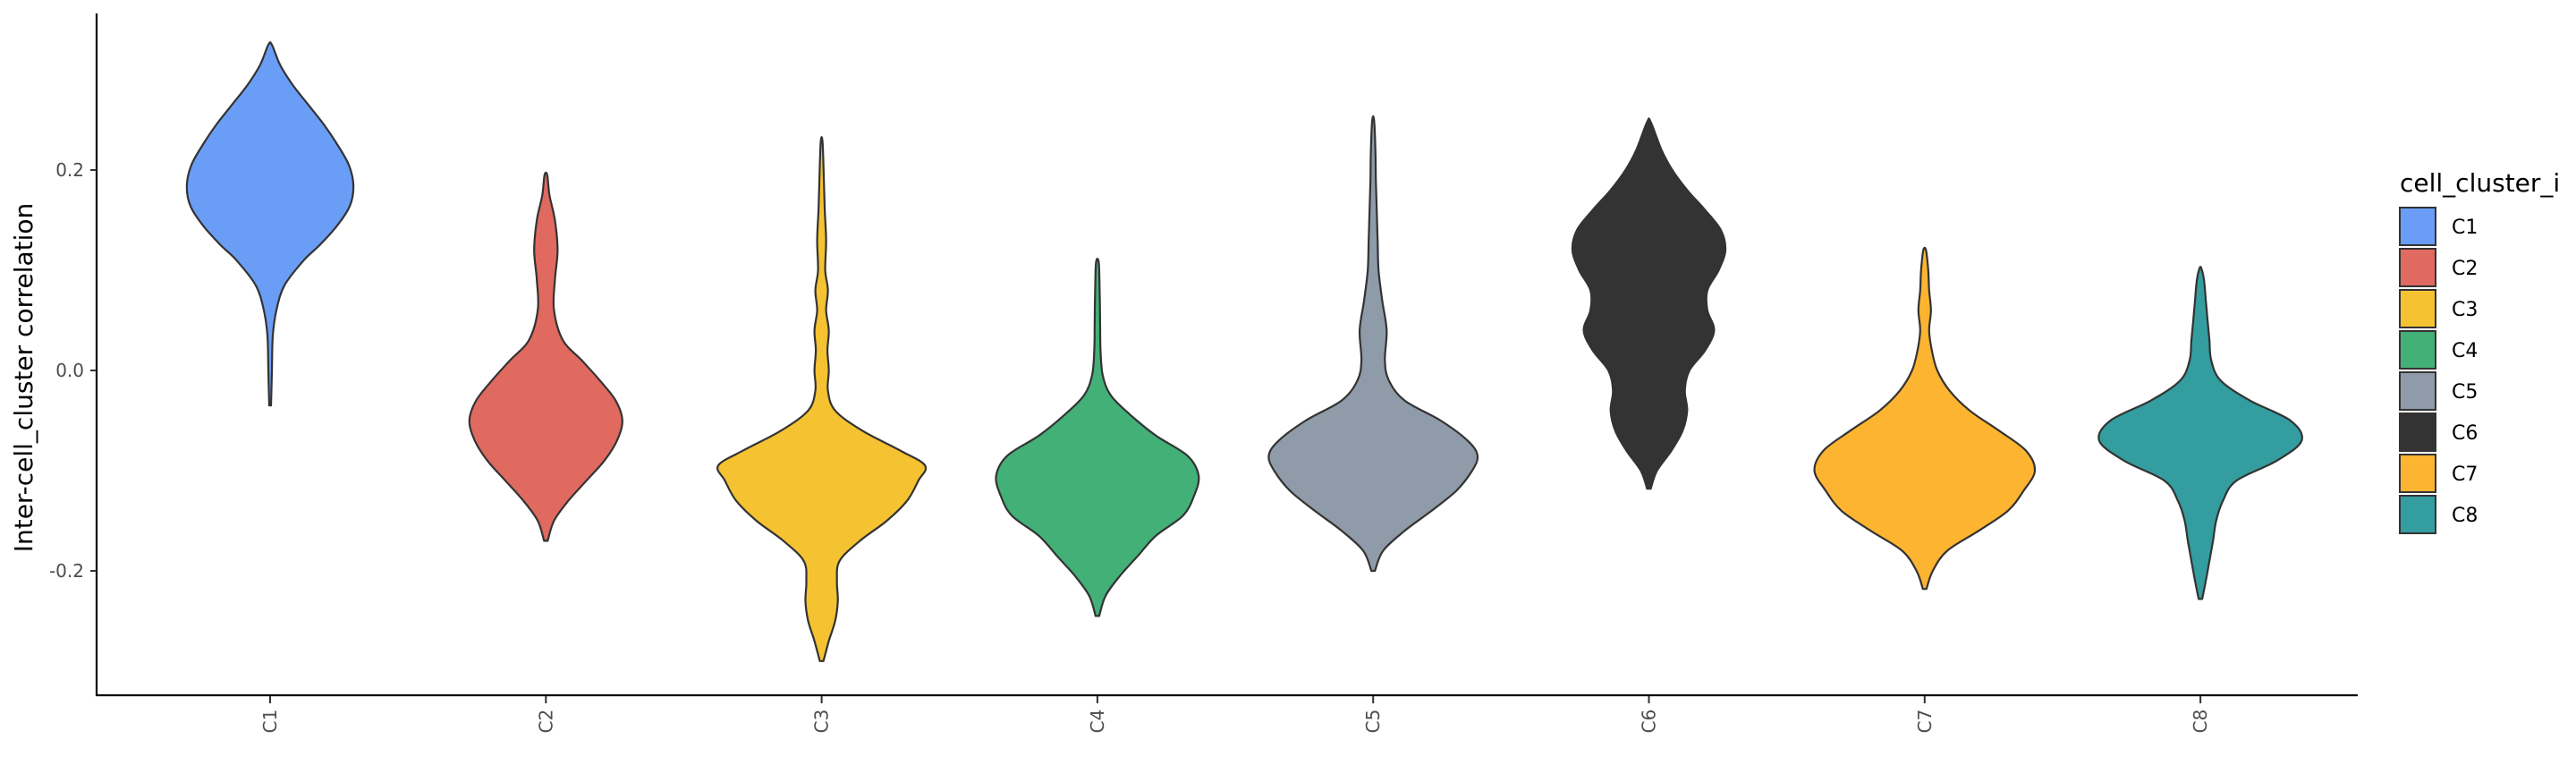 The image size is (2576, 774). Describe the element at coordinates (2465, 269) in the screenshot. I see `legend-label: C2` at that location.